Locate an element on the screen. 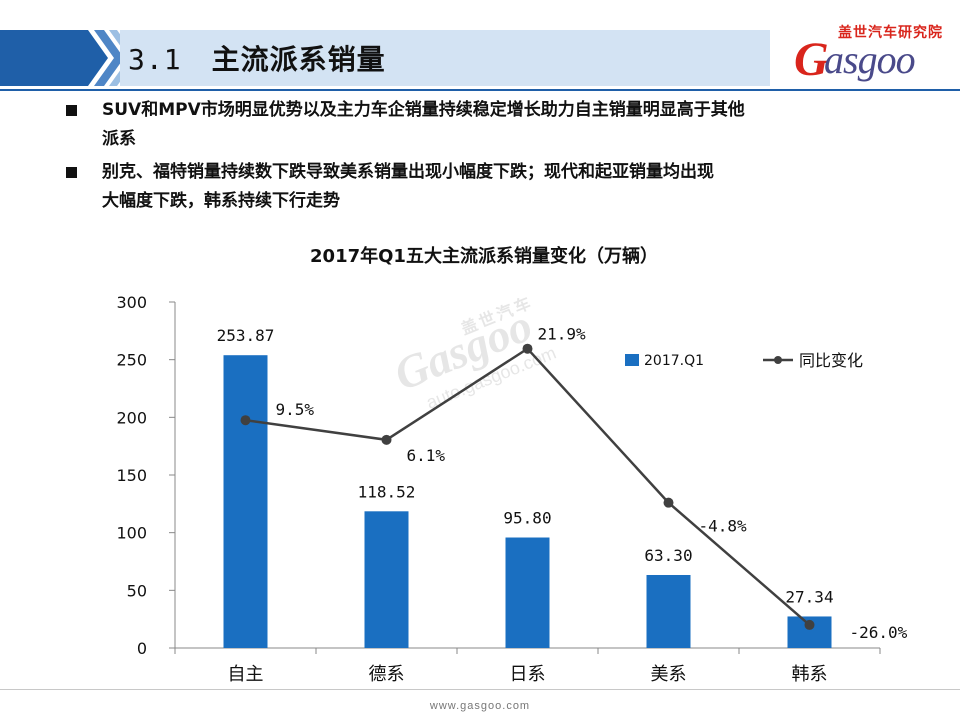  x-category-label: 日系 is located at coordinates (528, 674).